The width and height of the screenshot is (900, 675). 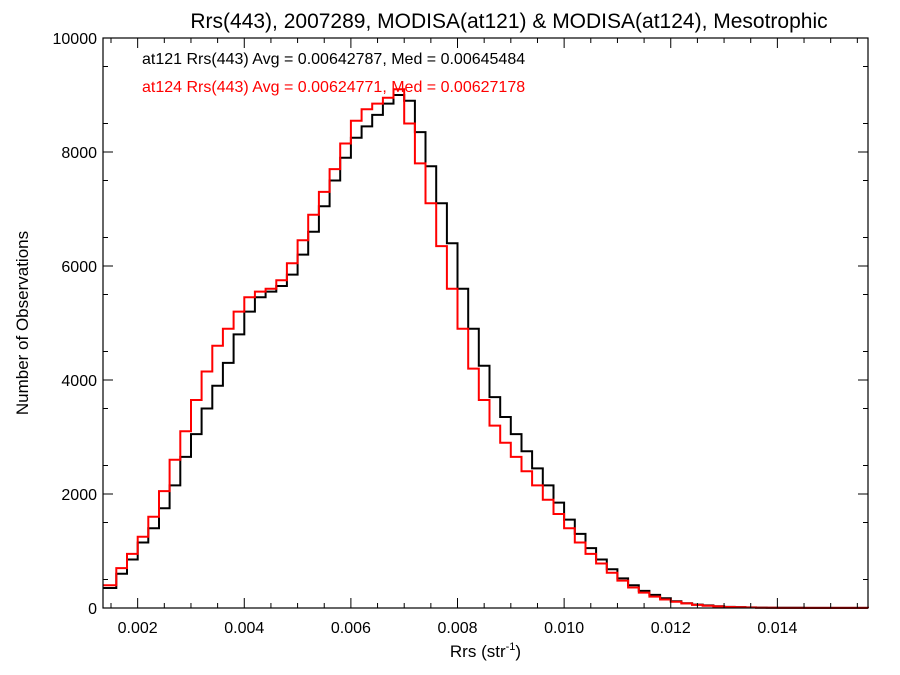 I want to click on x-axis-label-sup: -1, so click(x=511, y=647).